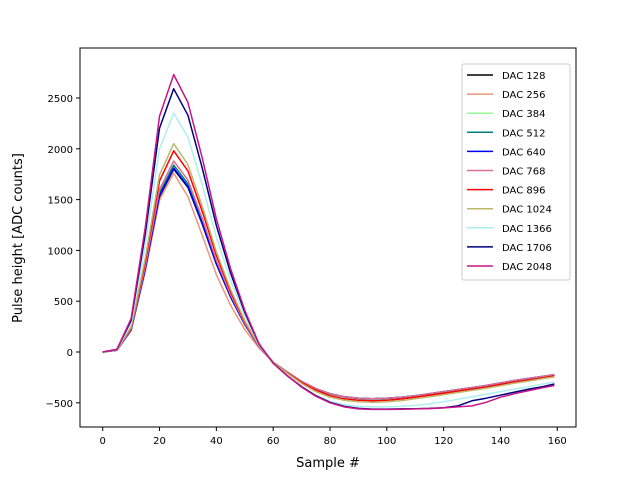 This screenshot has width=640, height=484. I want to click on x-axis: 0 20 40 60 80 100 120 140 160, so click(333, 437).